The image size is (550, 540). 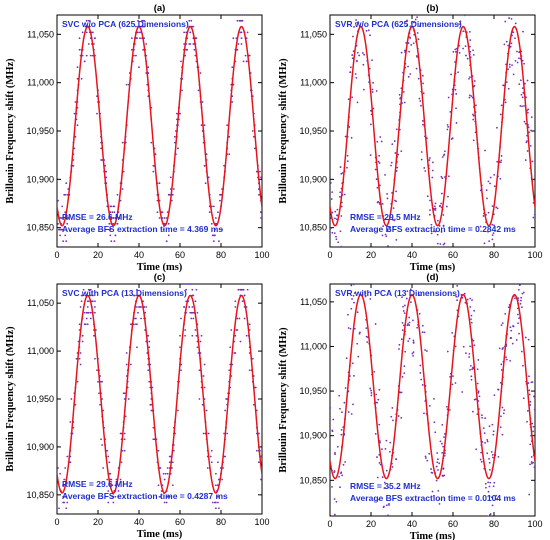 What do you see at coordinates (56, 522) in the screenshot?
I see `x-tick-label: 0` at bounding box center [56, 522].